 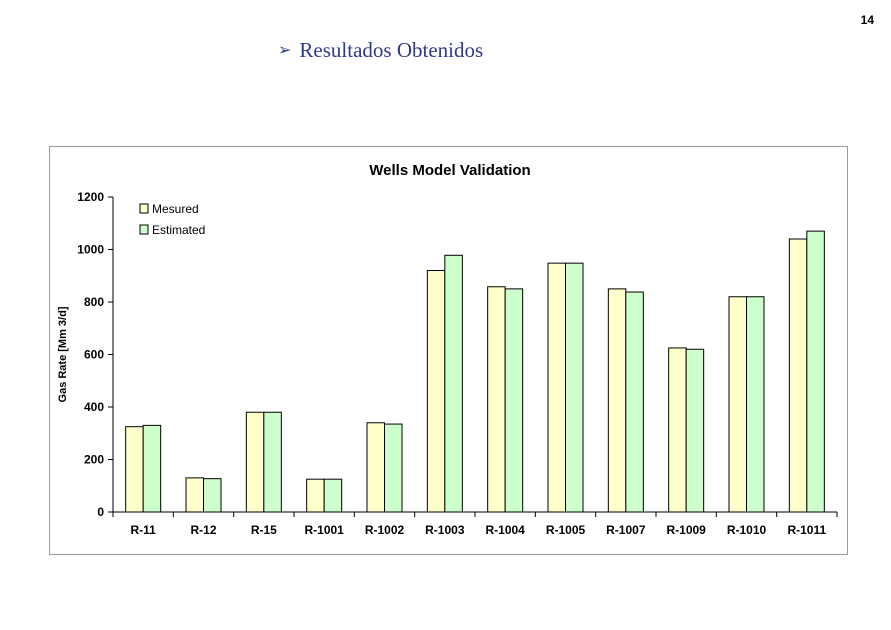 I want to click on x-tick-label: R-12, so click(x=203, y=530).